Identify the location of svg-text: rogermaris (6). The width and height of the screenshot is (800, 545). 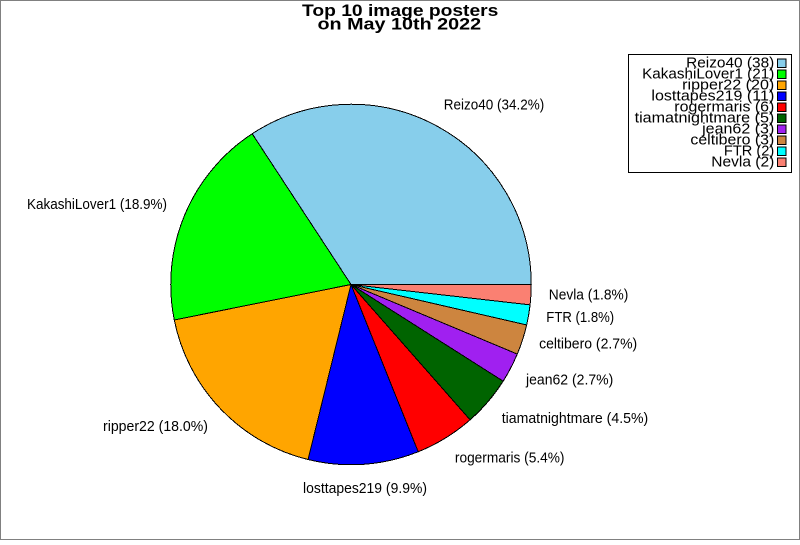
(724, 107).